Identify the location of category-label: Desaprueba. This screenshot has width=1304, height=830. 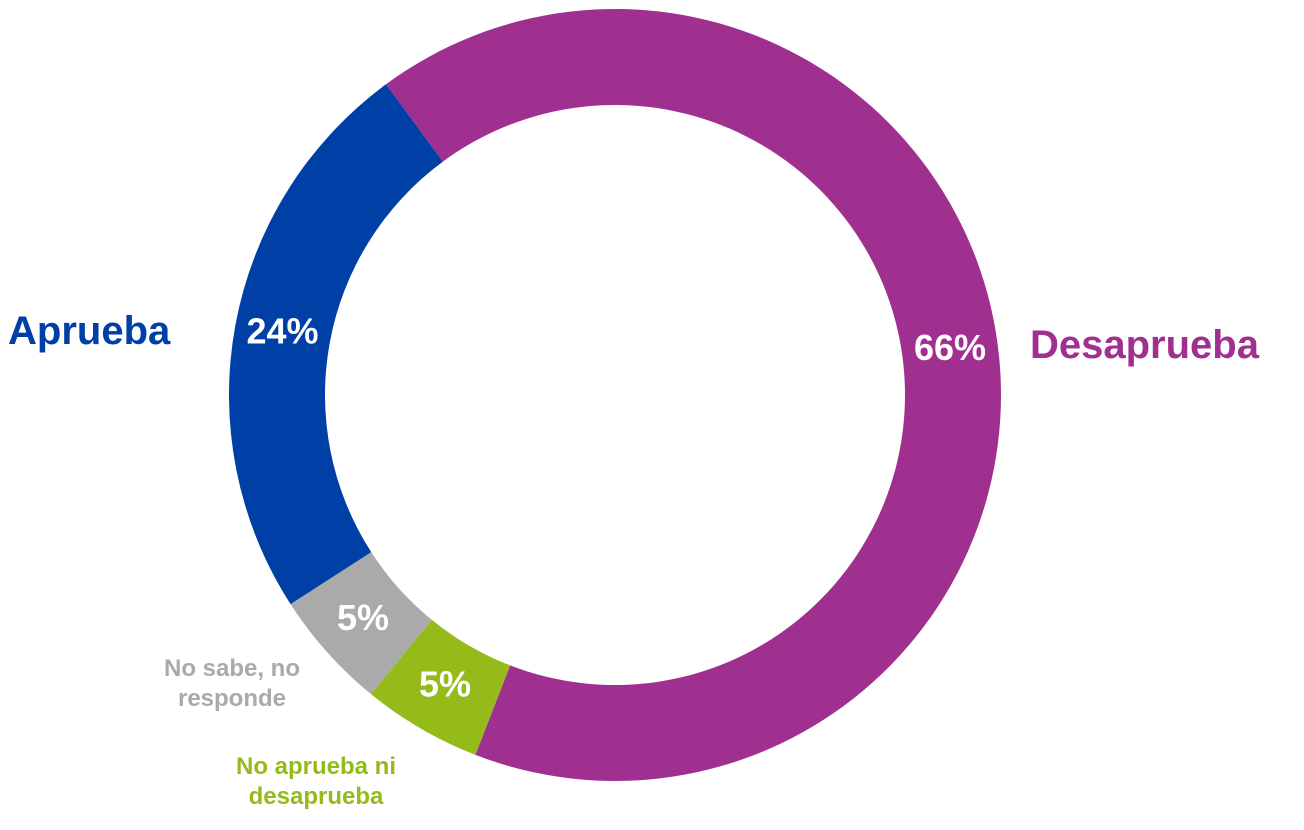
(1144, 345).